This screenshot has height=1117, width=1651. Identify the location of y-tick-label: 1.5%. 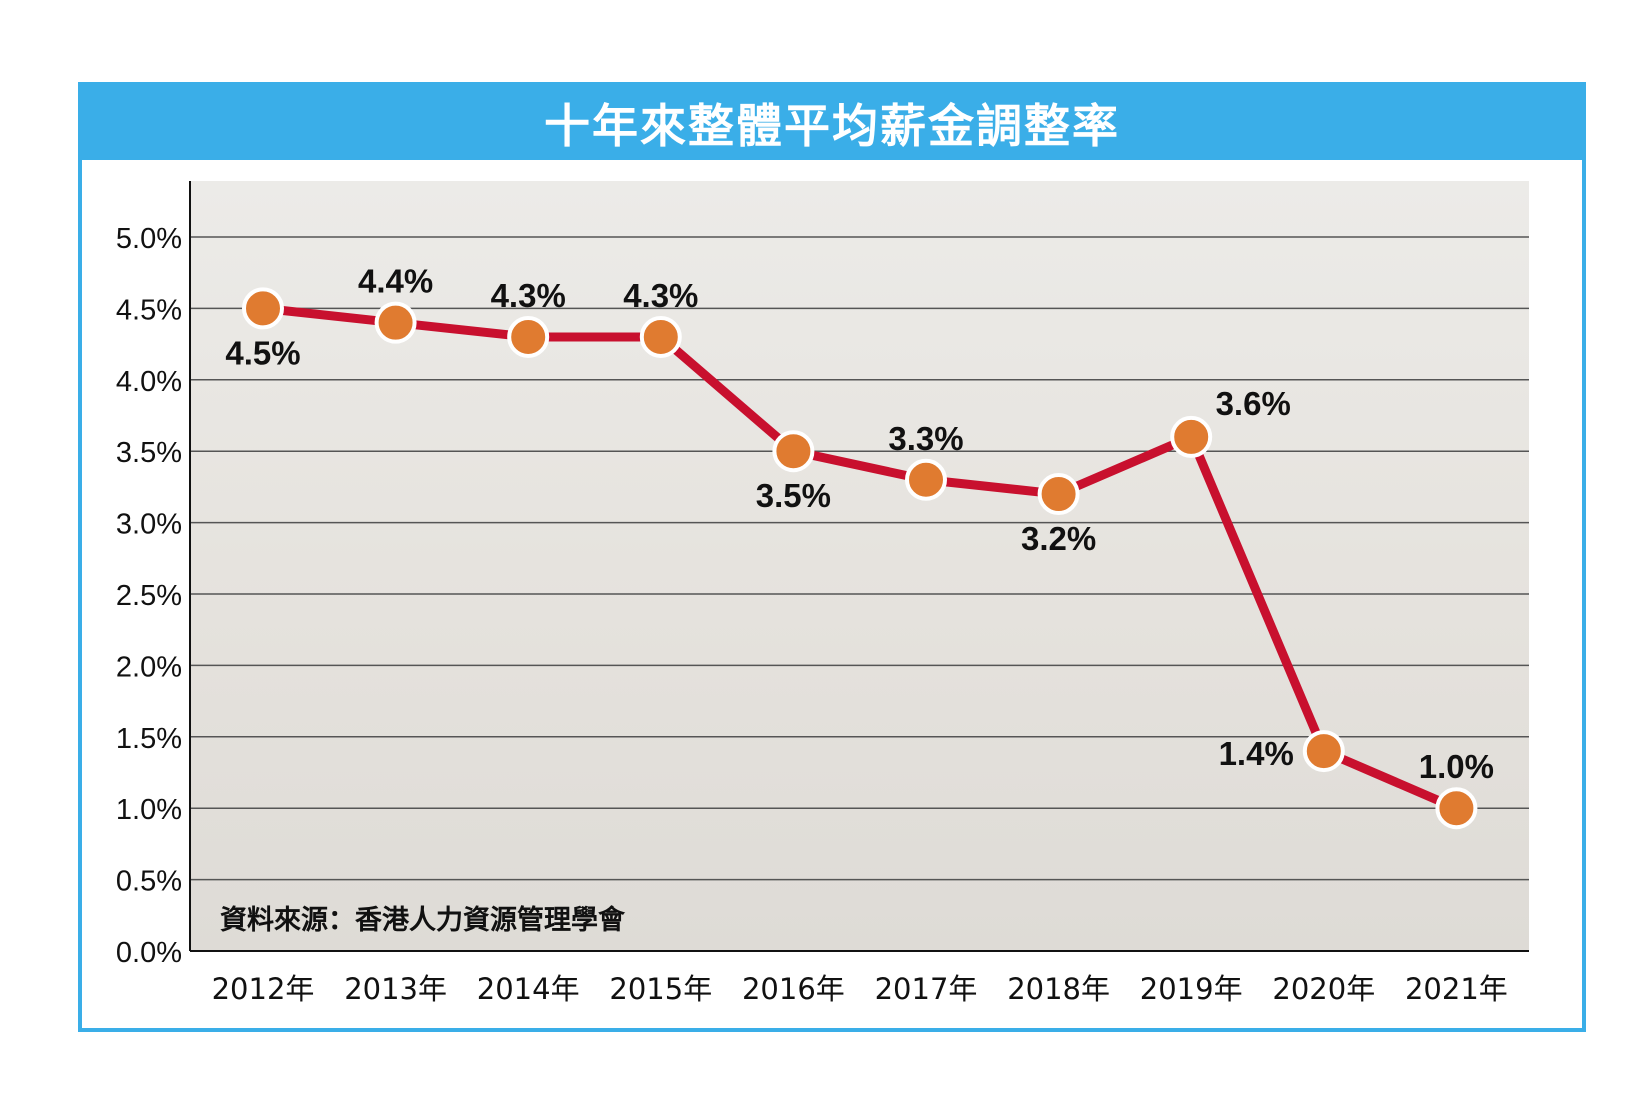
(149, 739).